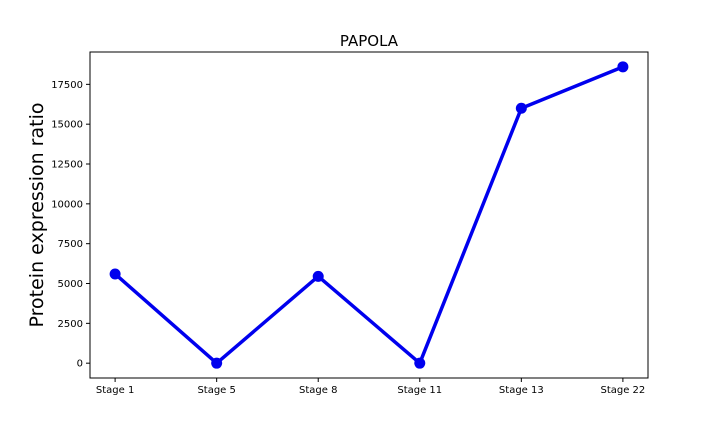 The image size is (720, 432). Describe the element at coordinates (115, 390) in the screenshot. I see `x-tick-label: Stage 1` at that location.